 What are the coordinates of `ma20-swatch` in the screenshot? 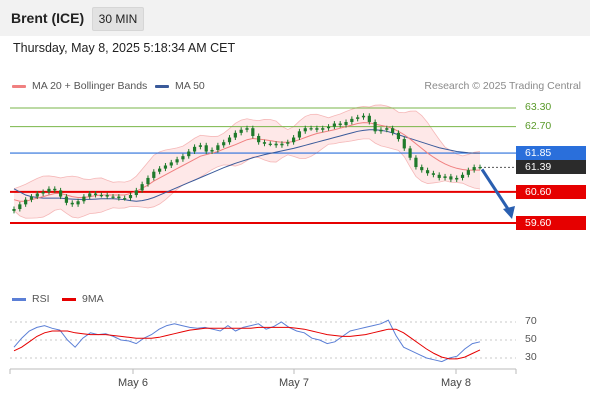 It's located at (19, 86).